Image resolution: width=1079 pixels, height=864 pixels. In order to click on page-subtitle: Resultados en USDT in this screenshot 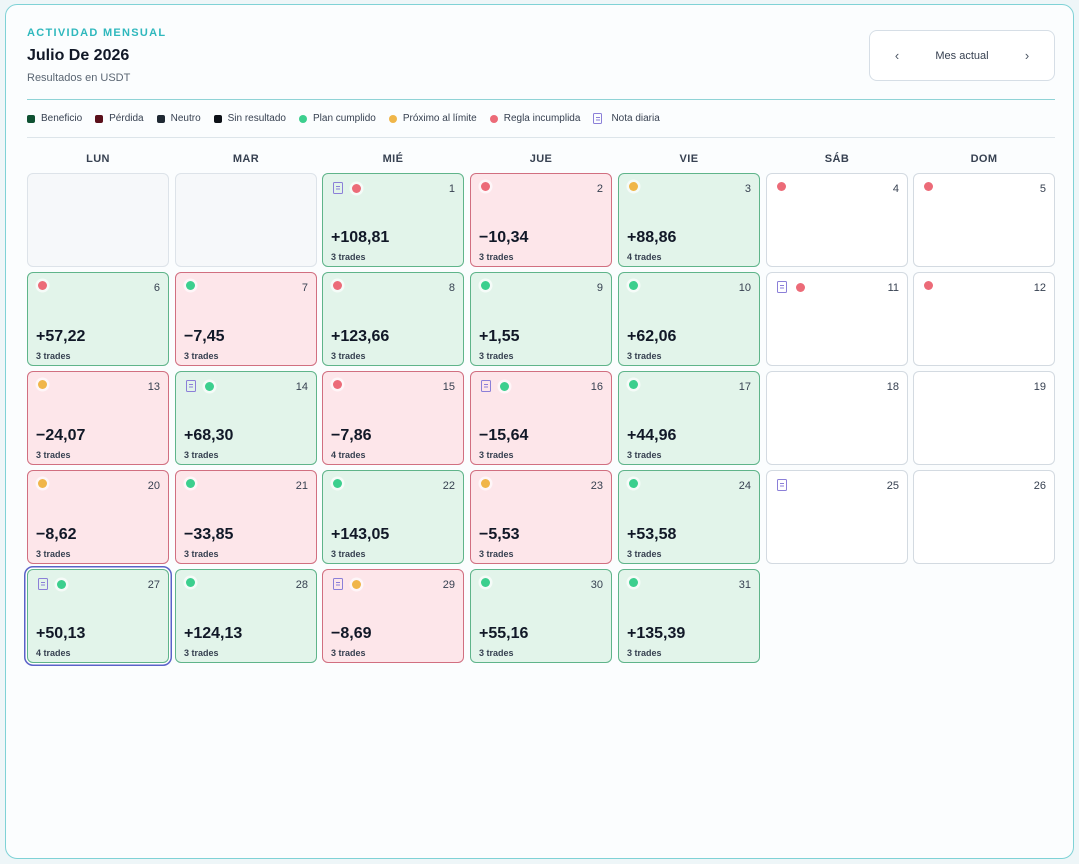, I will do `click(79, 78)`.